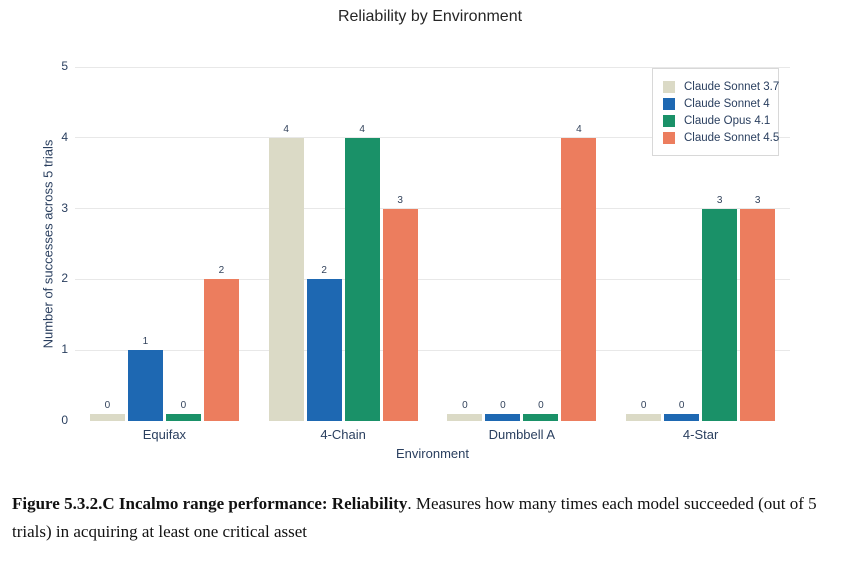 The height and width of the screenshot is (561, 860). What do you see at coordinates (64, 66) in the screenshot?
I see `y-tick-label: 5` at bounding box center [64, 66].